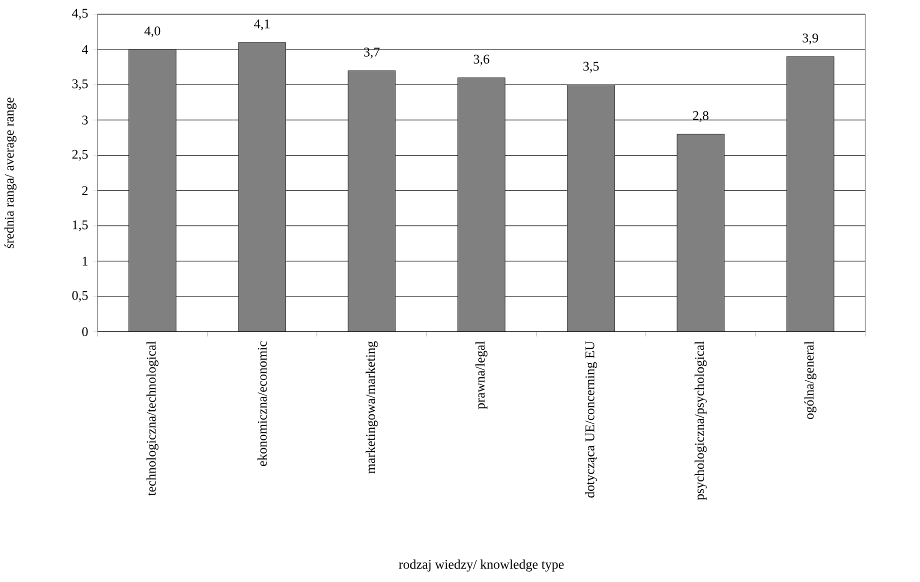 Image resolution: width=920 pixels, height=582 pixels. Describe the element at coordinates (262, 403) in the screenshot. I see `x-tick-label: ekonomiczna/economic` at that location.